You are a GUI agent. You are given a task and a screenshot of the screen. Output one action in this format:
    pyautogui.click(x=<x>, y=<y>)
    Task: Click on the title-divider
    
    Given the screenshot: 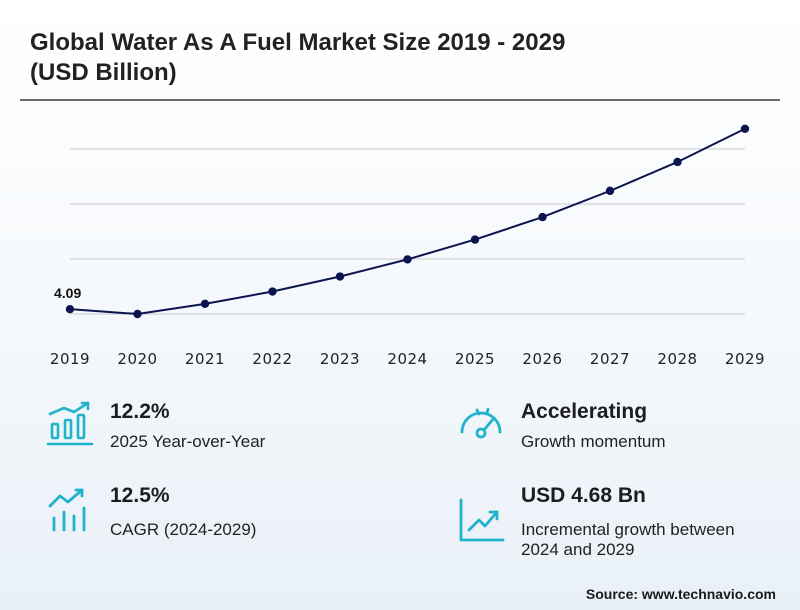 What is the action you would take?
    pyautogui.click(x=400, y=100)
    